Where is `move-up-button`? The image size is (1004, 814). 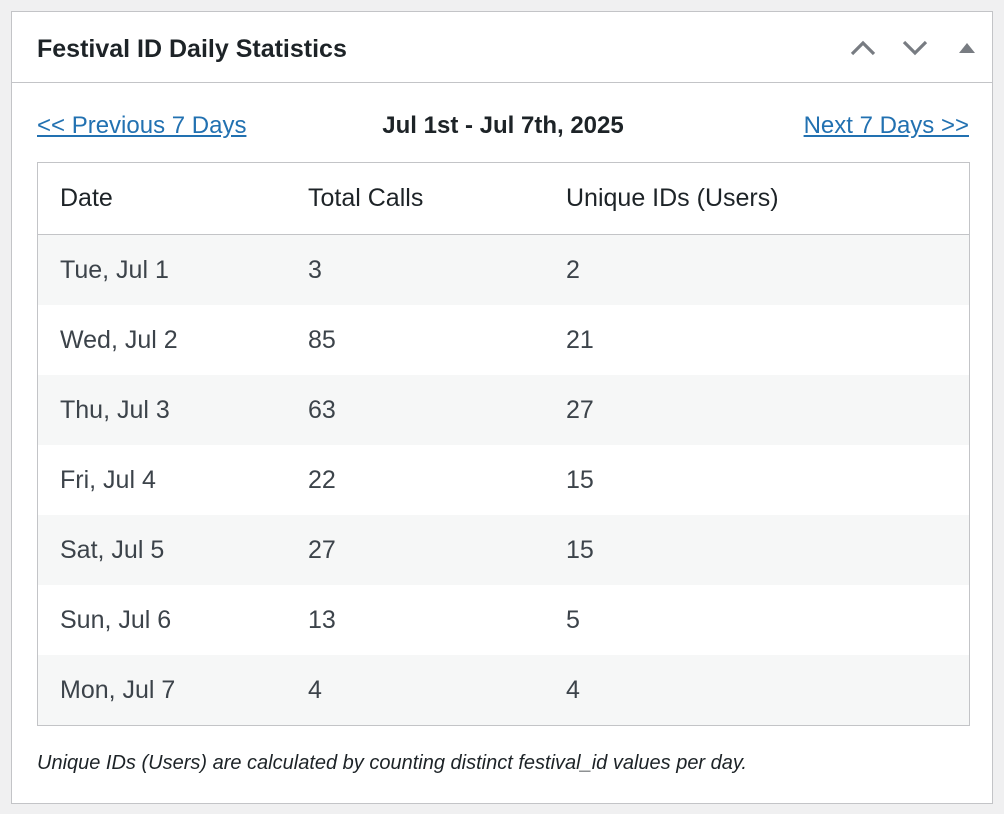
move-up-button is located at coordinates (863, 48).